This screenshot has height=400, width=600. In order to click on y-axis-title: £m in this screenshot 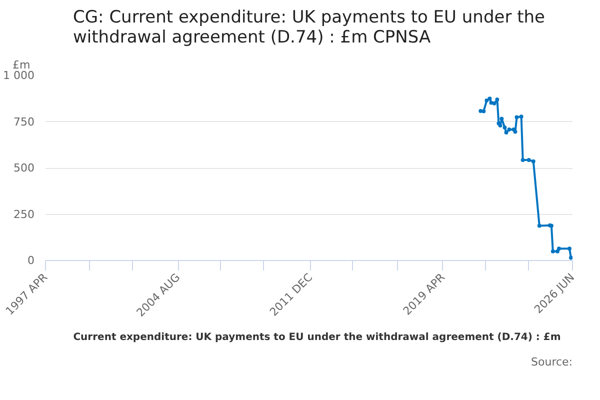, I will do `click(21, 65)`.